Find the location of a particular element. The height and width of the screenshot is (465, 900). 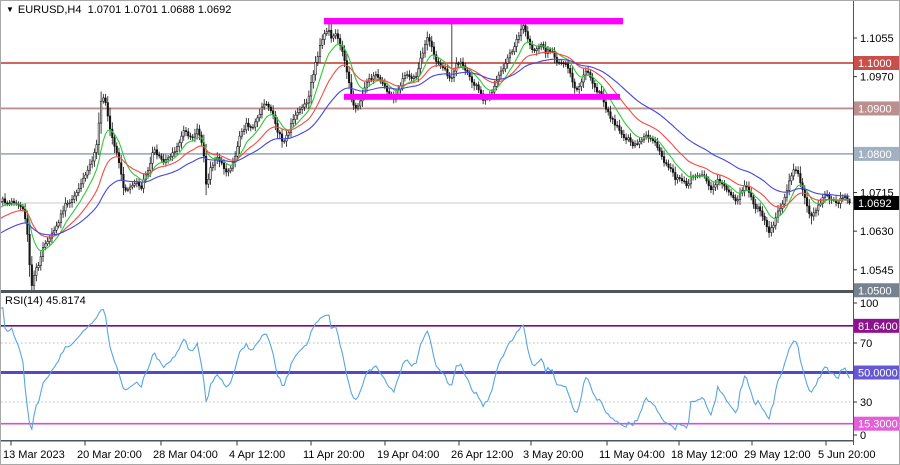

svg-text: 1.0800 is located at coordinates (875, 155).